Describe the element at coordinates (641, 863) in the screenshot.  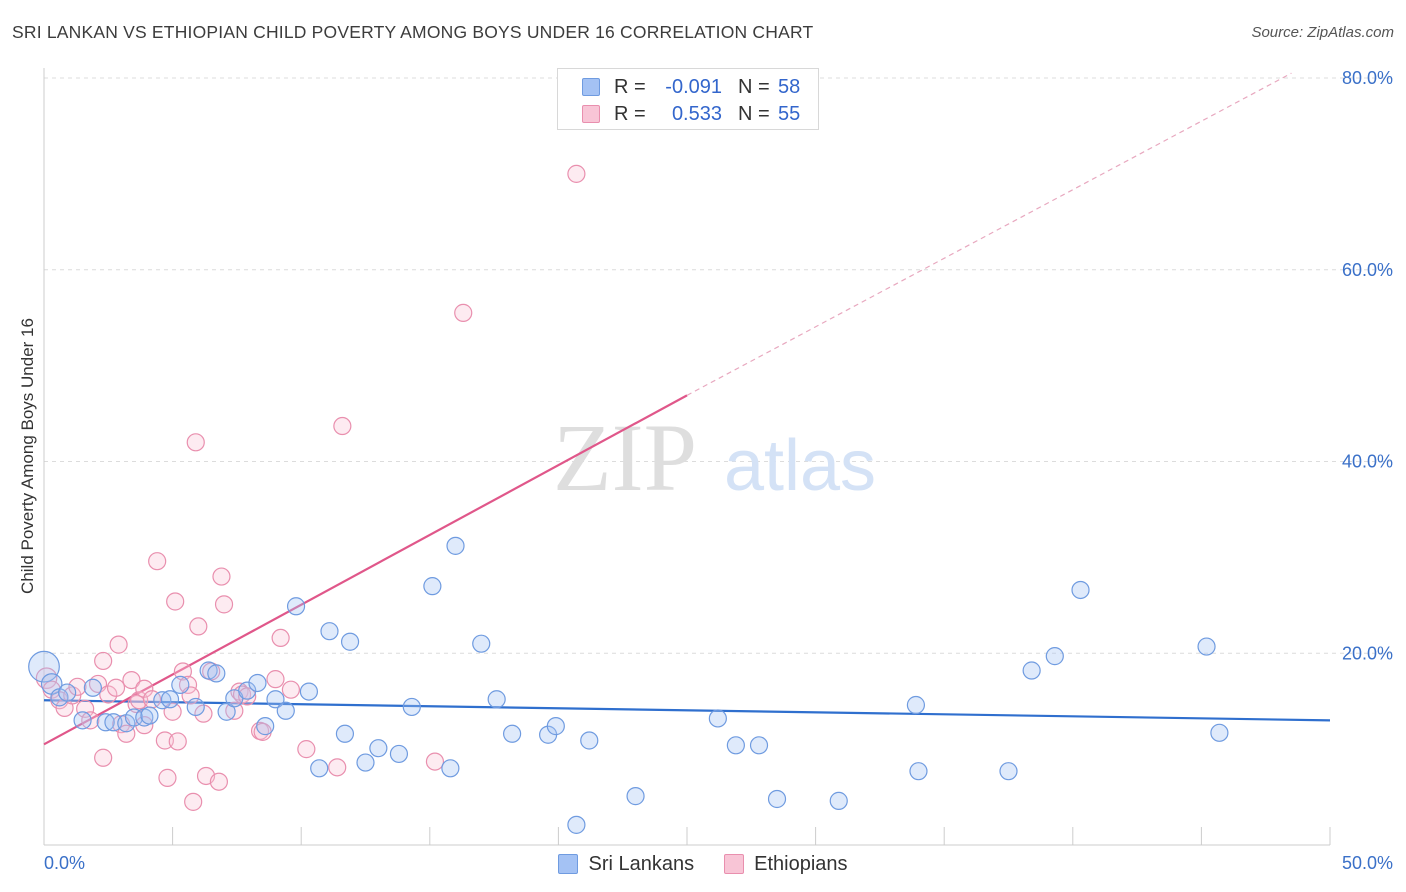
I see `legend-label-sri-lankans: Sri Lankans` at that location.